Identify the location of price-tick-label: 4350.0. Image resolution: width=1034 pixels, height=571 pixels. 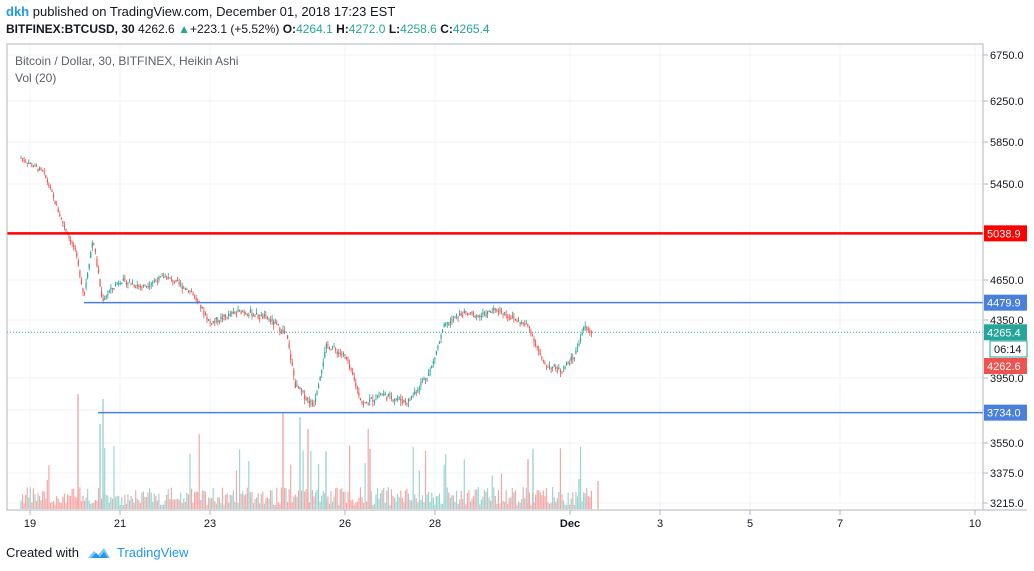
(1007, 321).